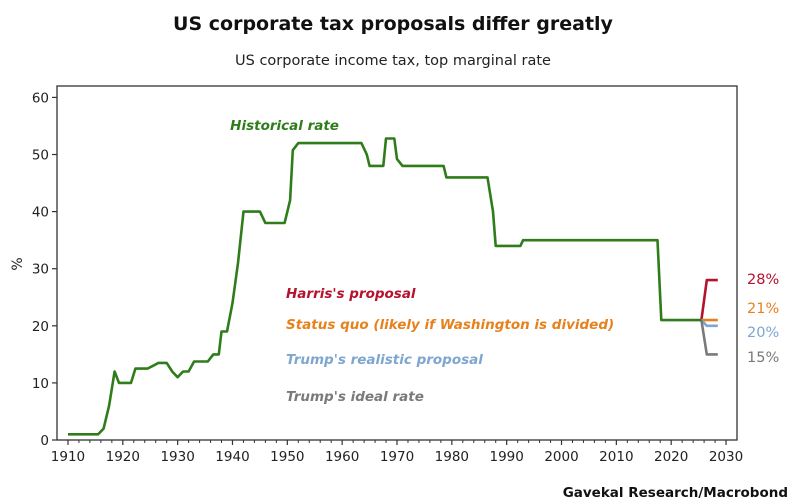 This screenshot has width=801, height=502. I want to click on x-tick-label: 2020, so click(671, 457).